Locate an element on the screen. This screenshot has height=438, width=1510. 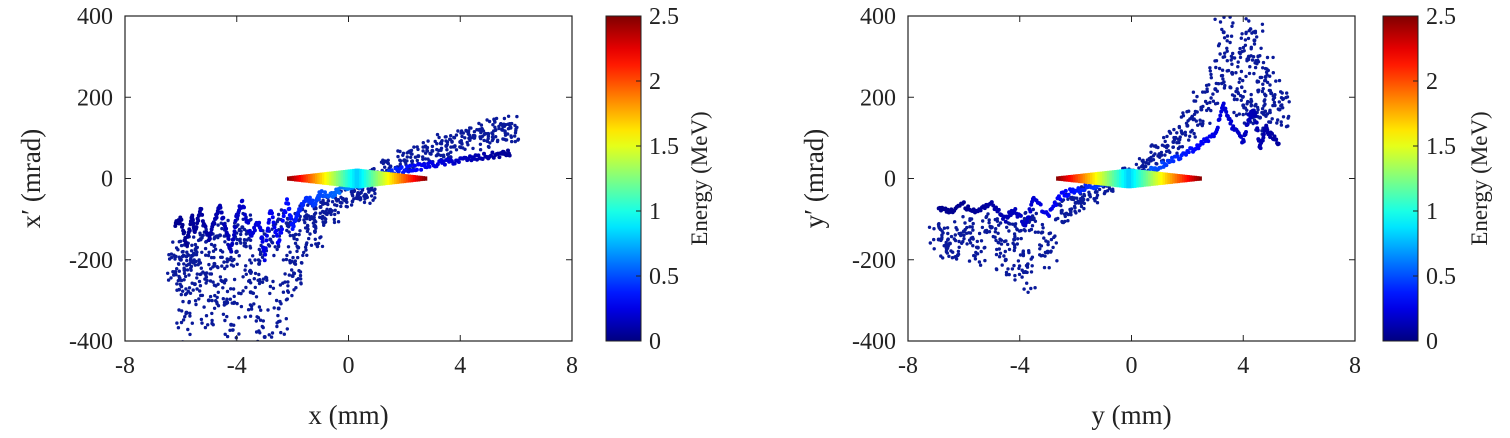
colorbar is located at coordinates (1400, 178).